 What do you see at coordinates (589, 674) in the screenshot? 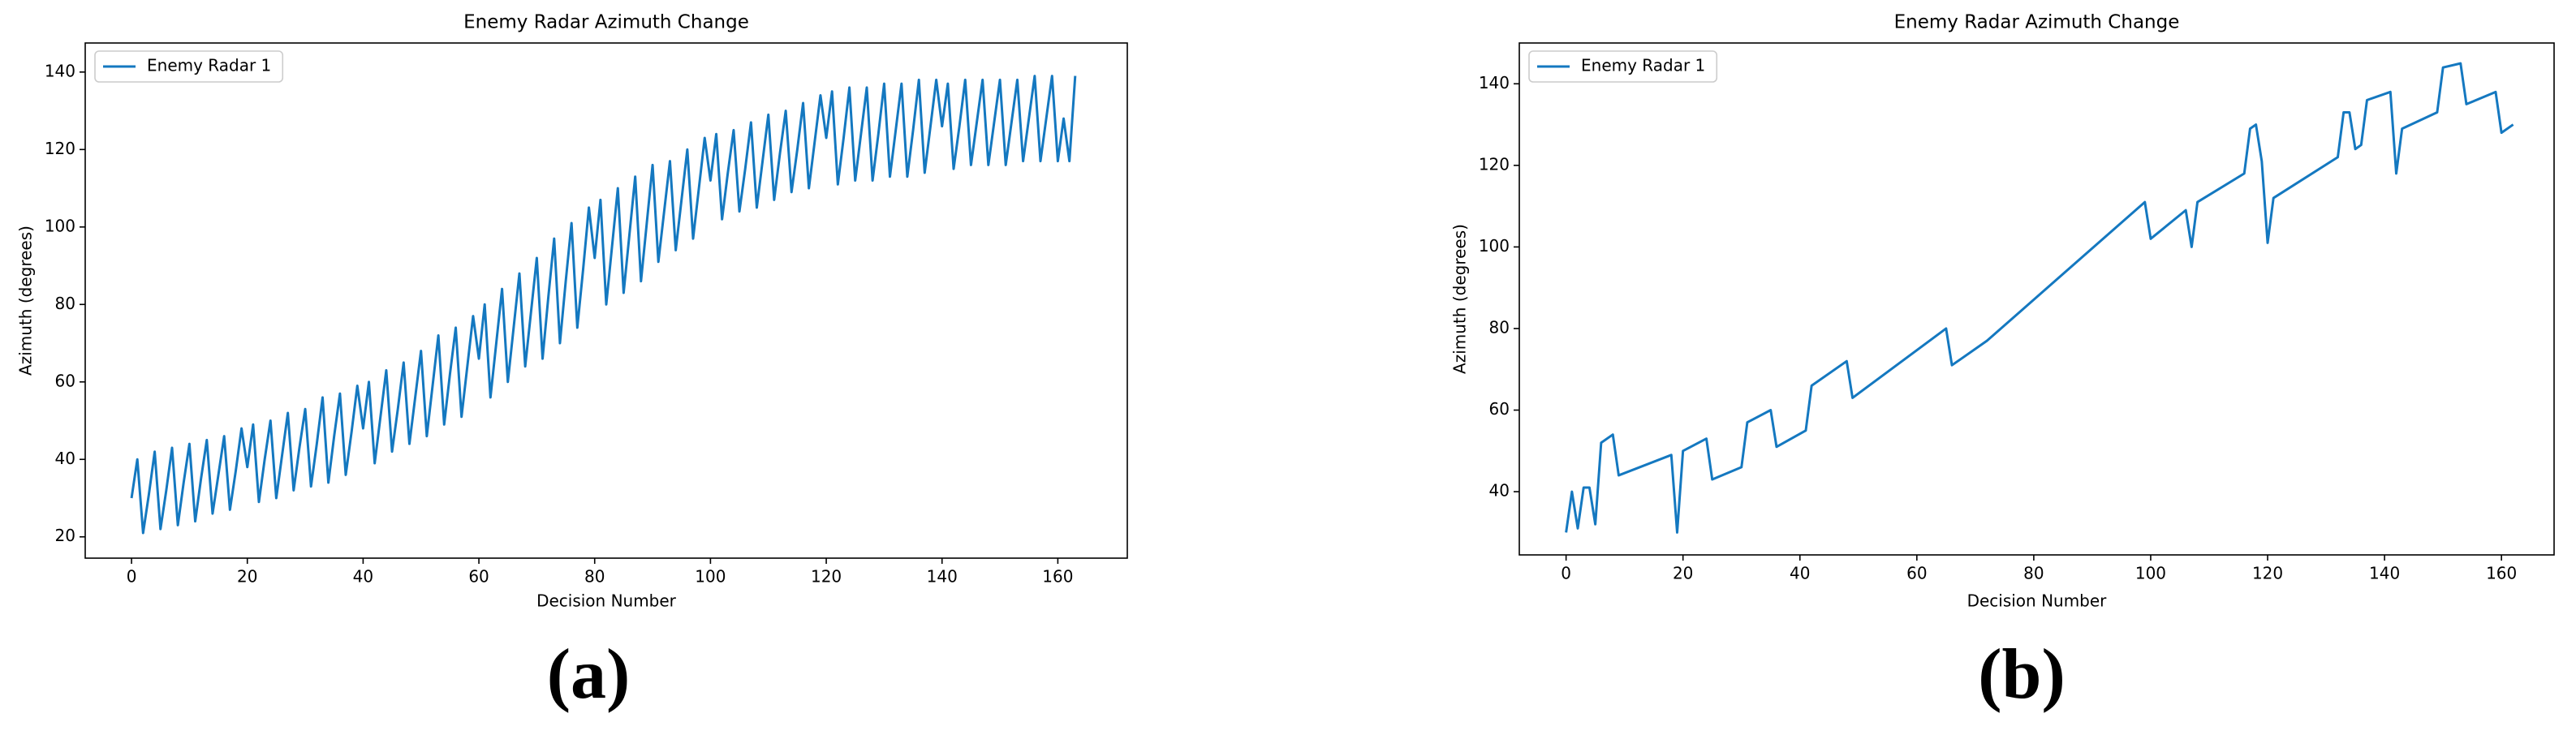
I see `panel-label: (a)` at bounding box center [589, 674].